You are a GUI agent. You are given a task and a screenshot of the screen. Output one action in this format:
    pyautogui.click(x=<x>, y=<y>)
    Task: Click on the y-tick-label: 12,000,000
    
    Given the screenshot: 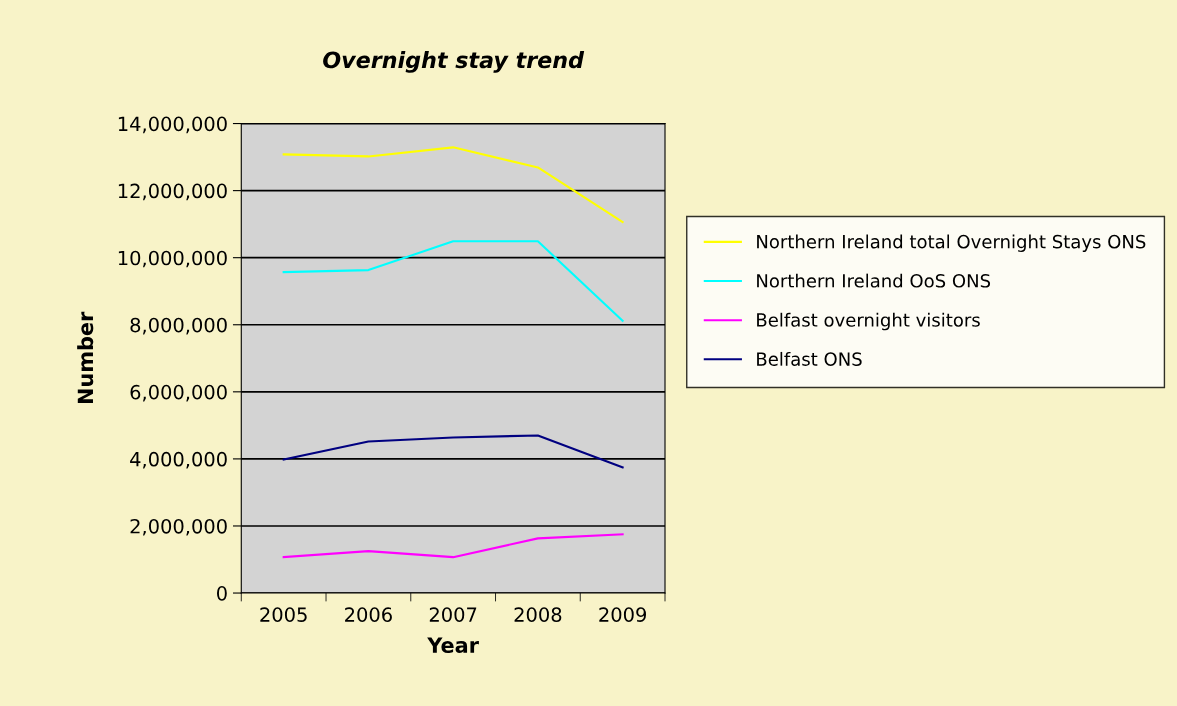 What is the action you would take?
    pyautogui.click(x=172, y=192)
    